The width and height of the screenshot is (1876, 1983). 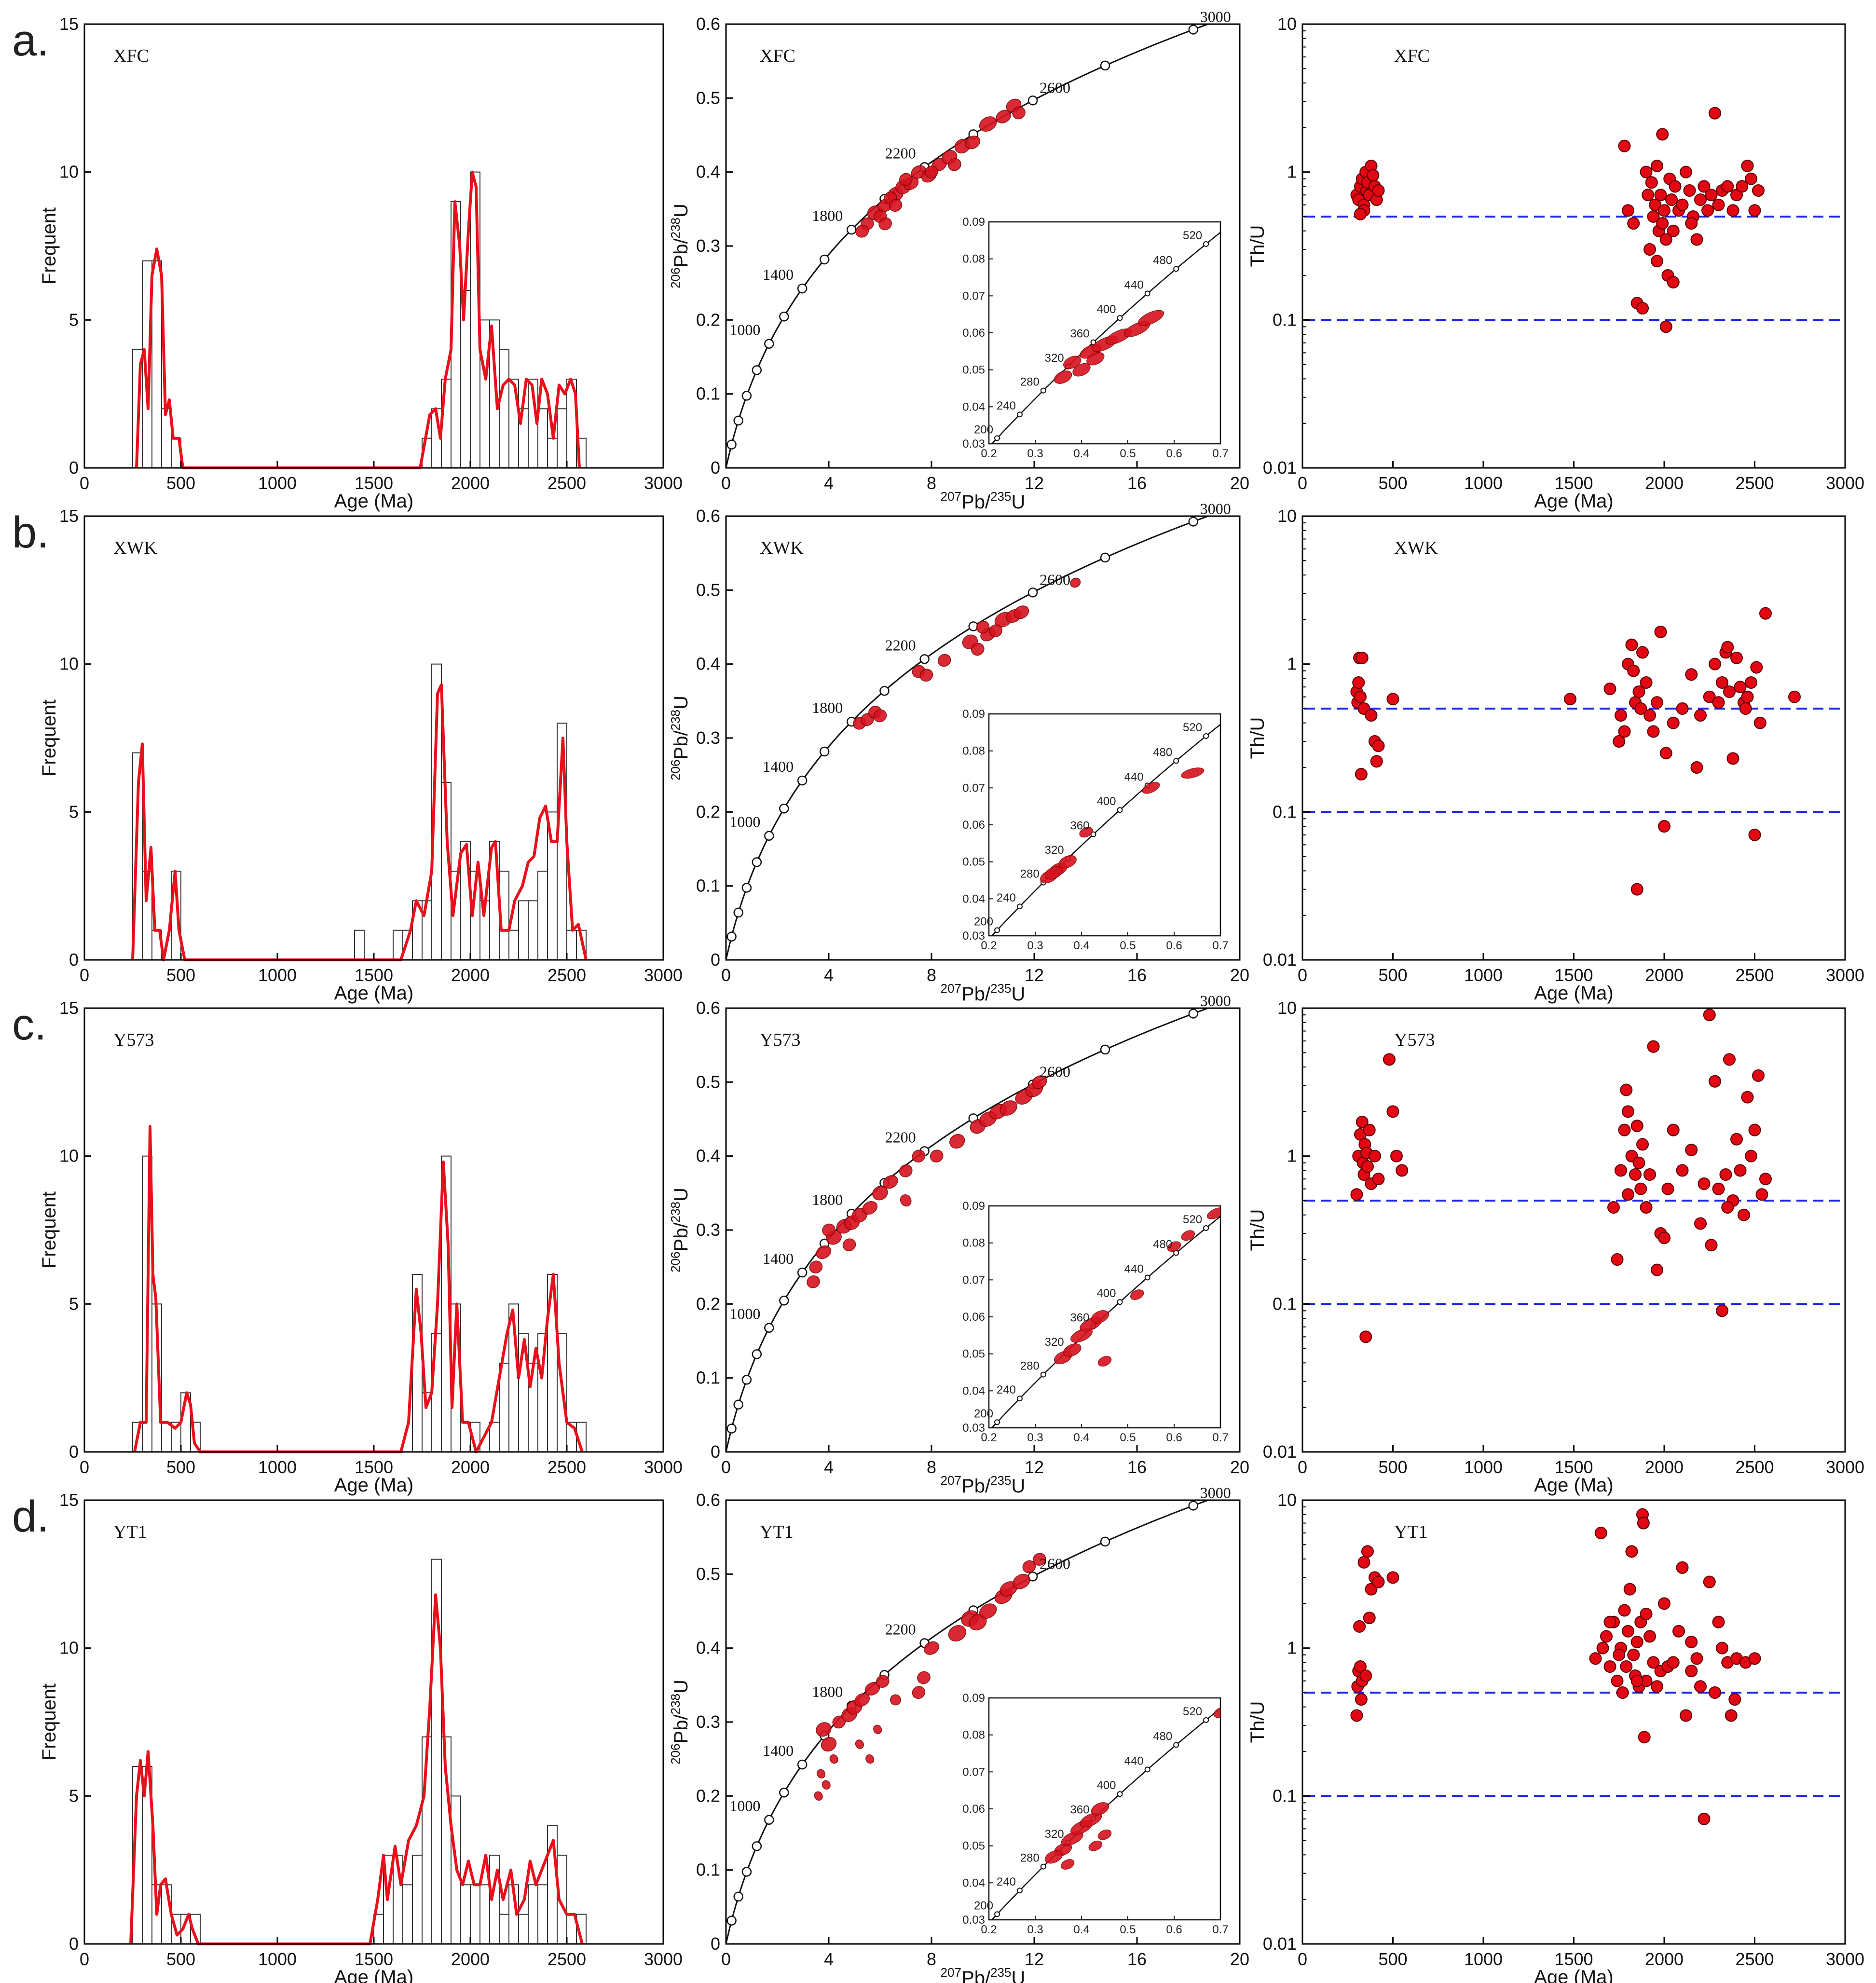 What do you see at coordinates (1128, 945) in the screenshot?
I see `inset-x-tick-label: 0.5` at bounding box center [1128, 945].